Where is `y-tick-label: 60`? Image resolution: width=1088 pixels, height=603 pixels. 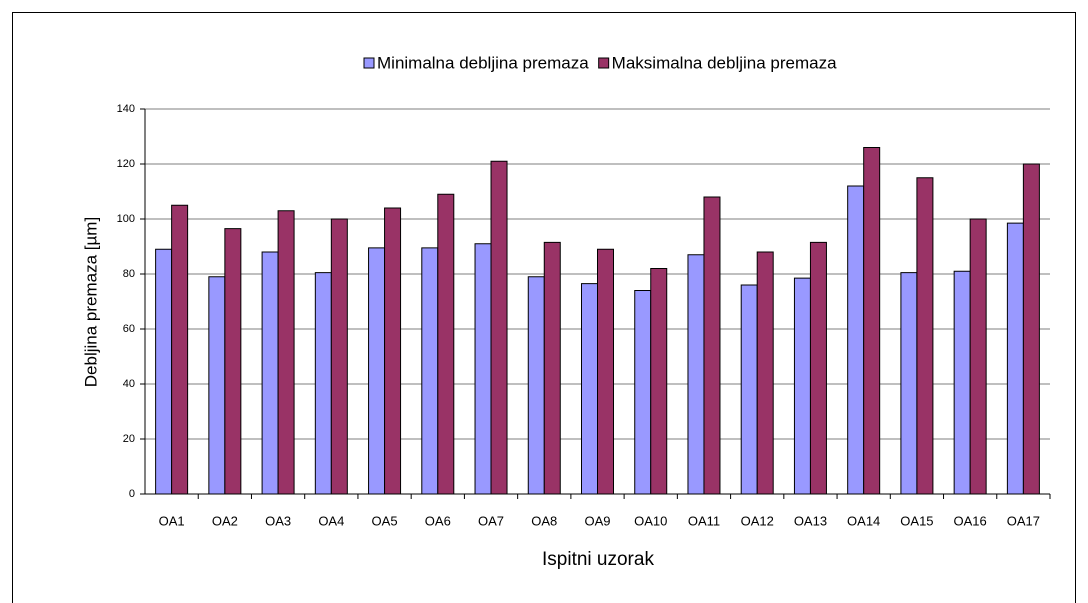
y-tick-label: 60 is located at coordinates (129, 329).